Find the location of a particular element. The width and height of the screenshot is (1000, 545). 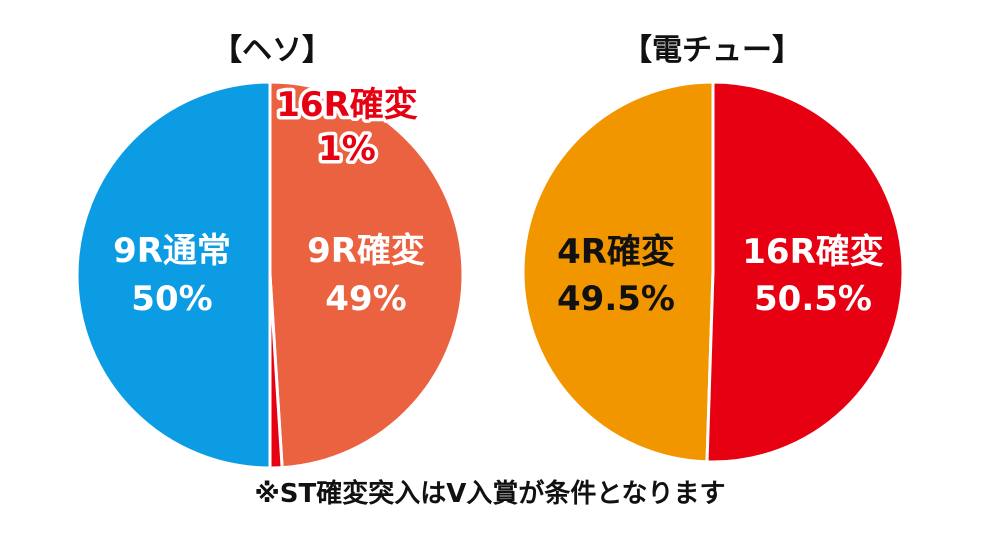

slice-value-label: 49.5% is located at coordinates (616, 299).